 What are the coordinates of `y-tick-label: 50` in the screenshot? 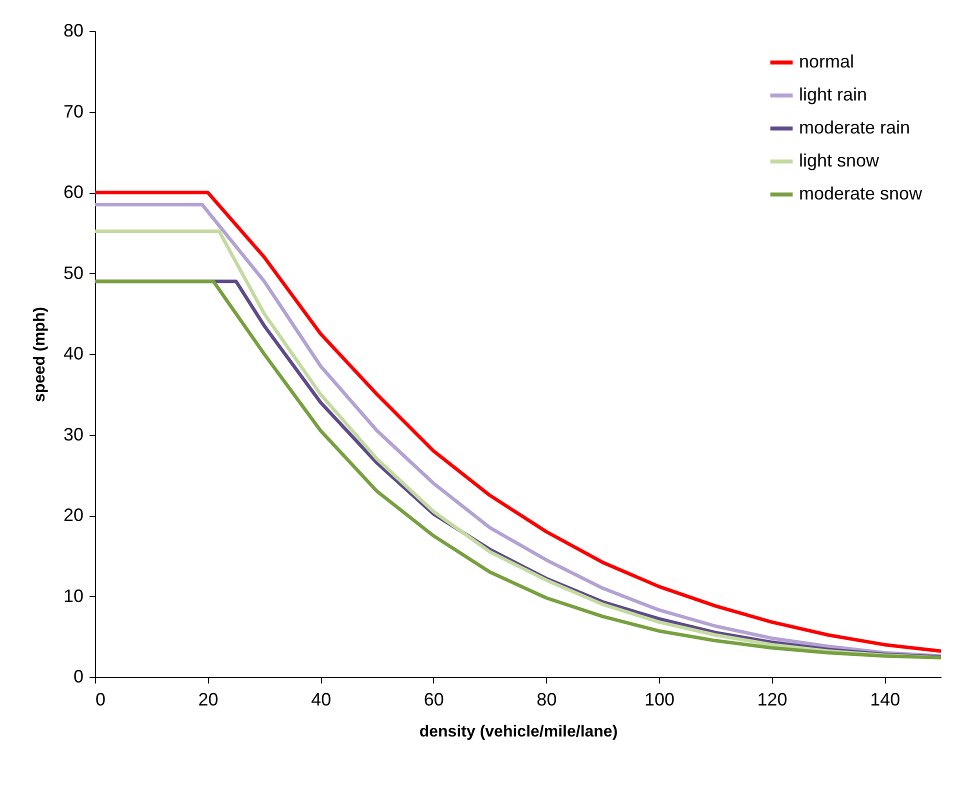 It's located at (73, 272).